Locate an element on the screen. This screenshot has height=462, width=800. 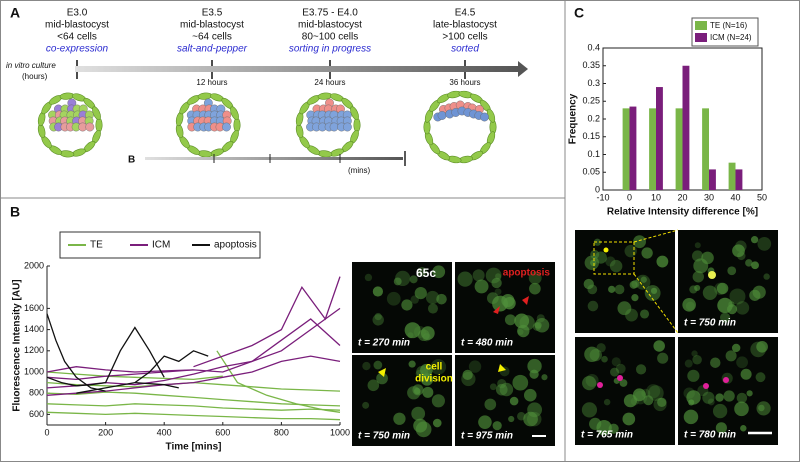
culture-label: in vitro culture is located at coordinates (31, 65).